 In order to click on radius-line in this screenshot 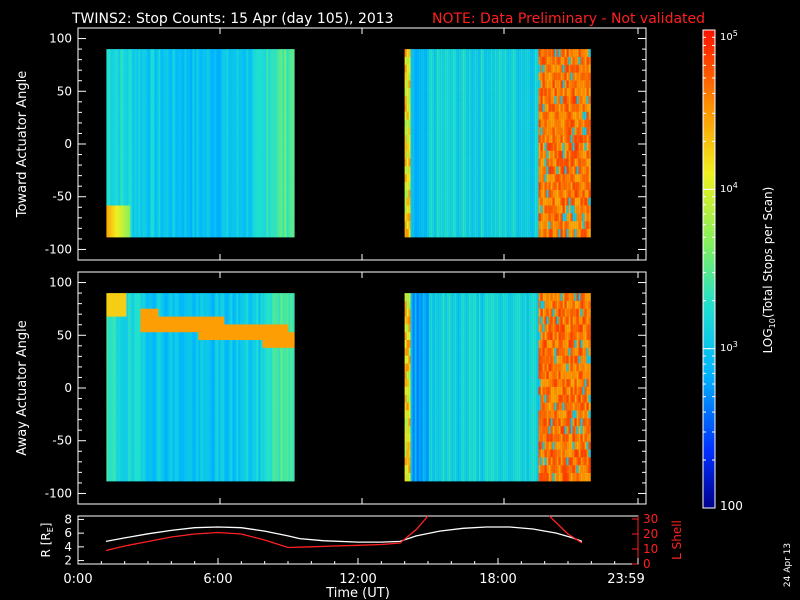, I will do `click(344, 534)`.